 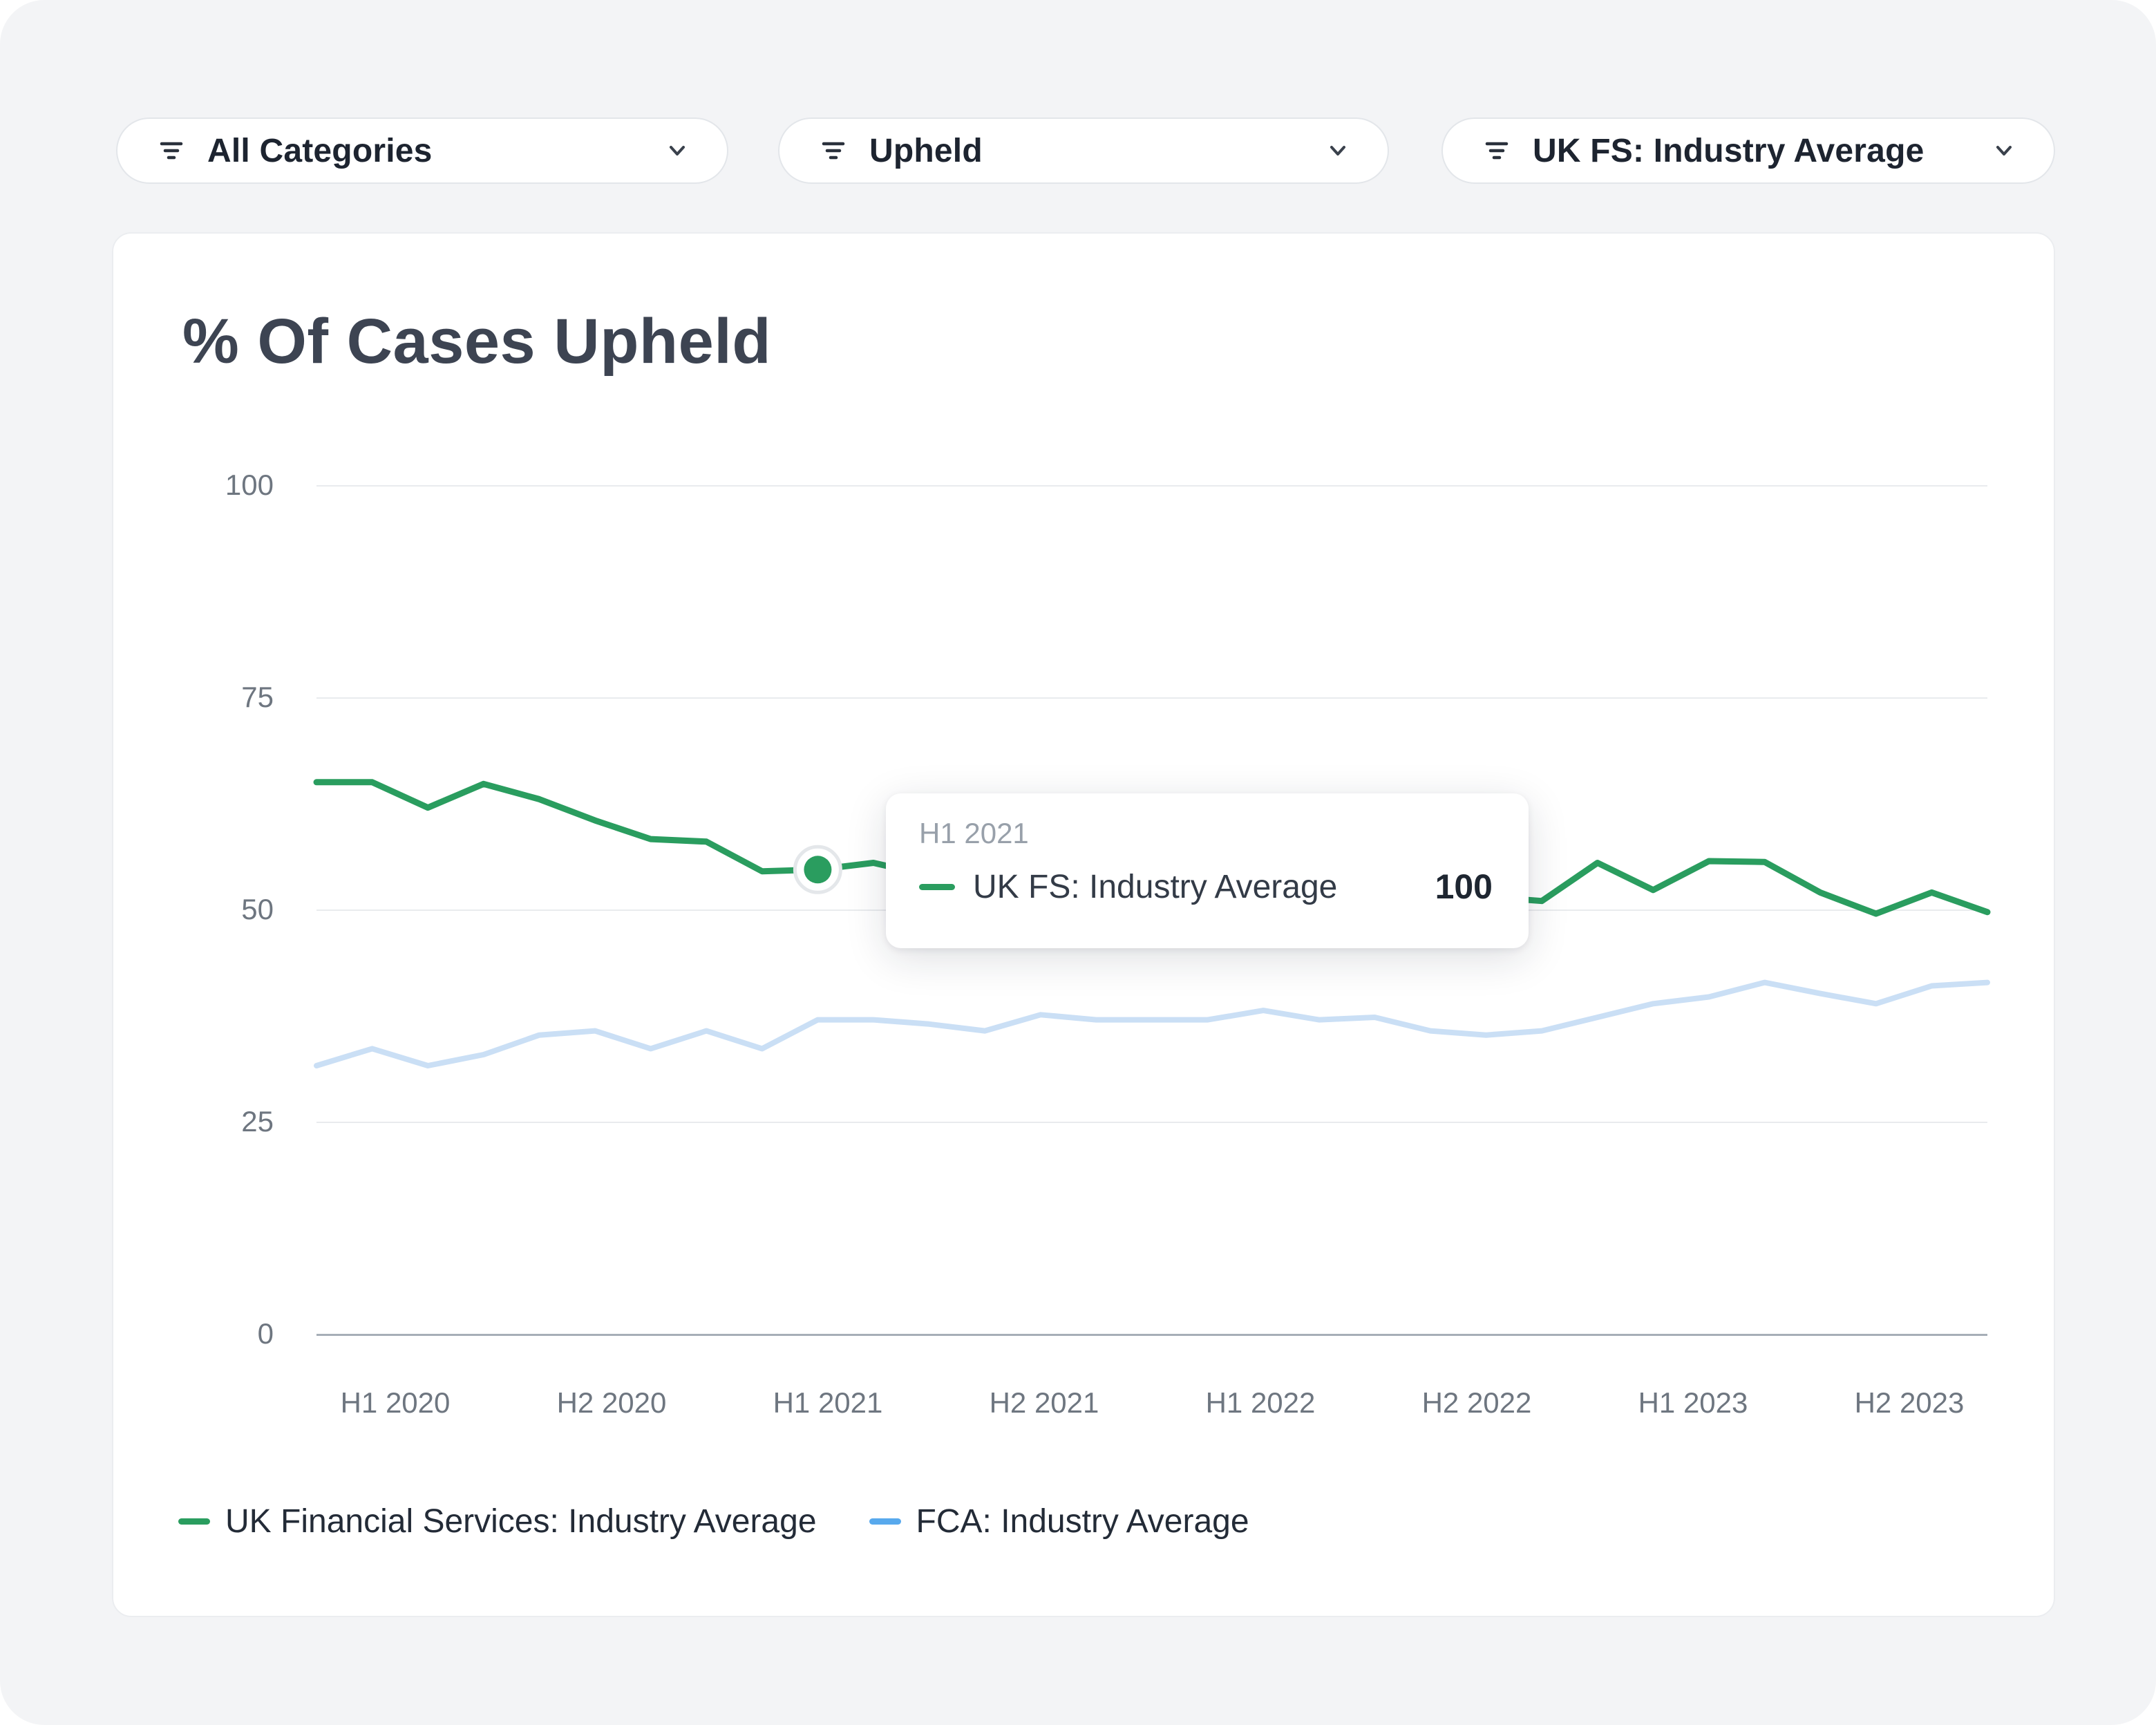 What do you see at coordinates (926, 150) in the screenshot?
I see `filter-label: Upheld` at bounding box center [926, 150].